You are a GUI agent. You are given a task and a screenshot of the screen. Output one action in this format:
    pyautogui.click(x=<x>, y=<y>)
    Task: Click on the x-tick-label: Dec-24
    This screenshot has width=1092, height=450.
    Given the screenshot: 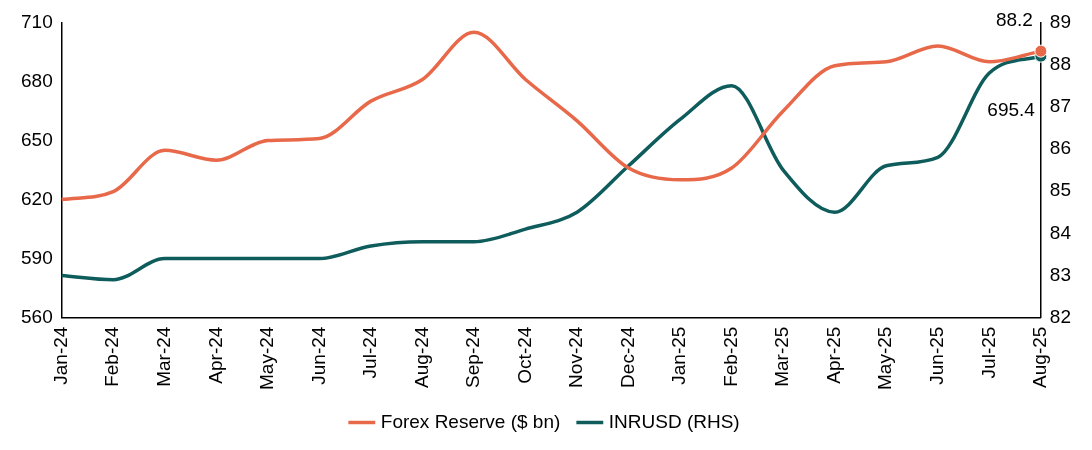 What is the action you would take?
    pyautogui.click(x=627, y=357)
    